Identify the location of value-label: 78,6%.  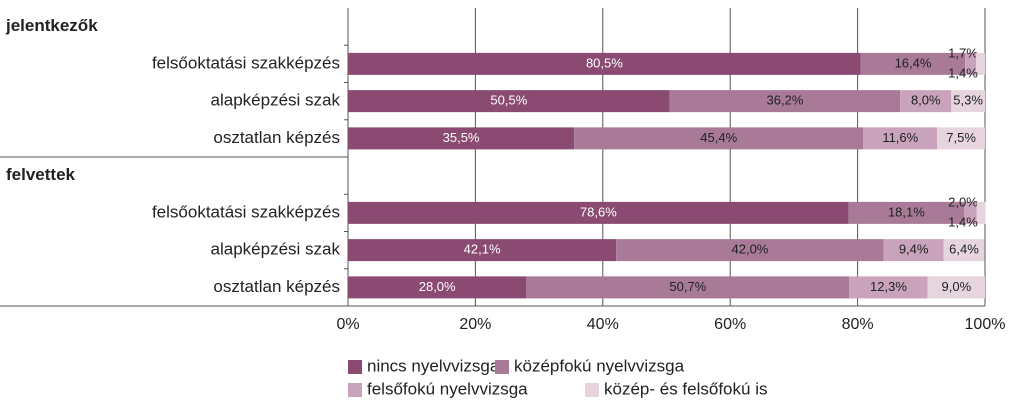
(598, 211).